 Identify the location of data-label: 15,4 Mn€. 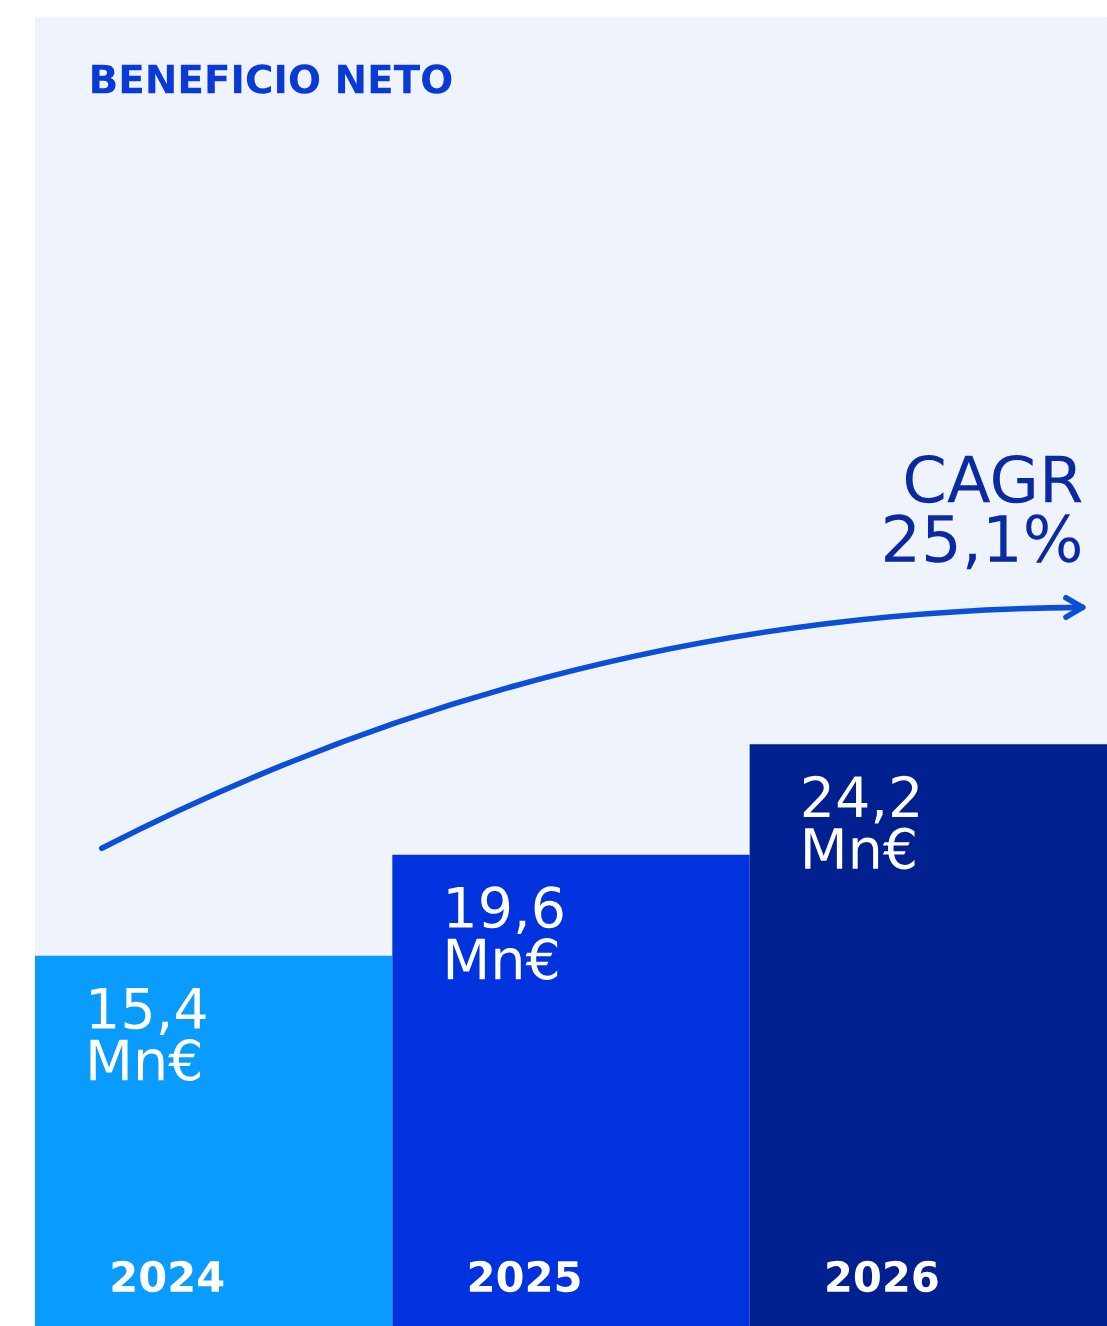
(148, 1034).